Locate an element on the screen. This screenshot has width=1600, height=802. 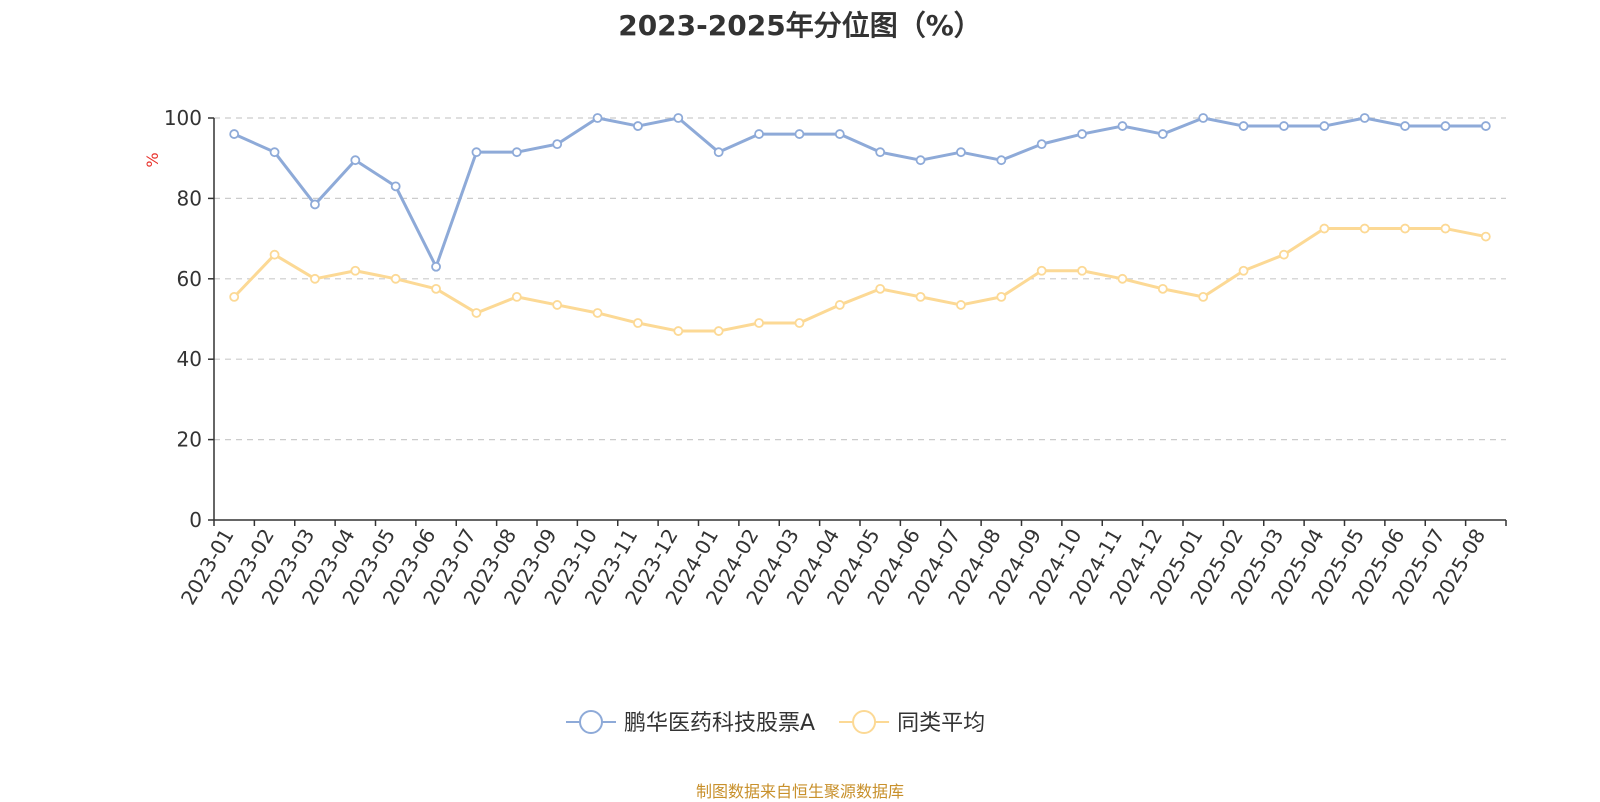
legend-label: 鹏华医药科技股票A is located at coordinates (719, 723).